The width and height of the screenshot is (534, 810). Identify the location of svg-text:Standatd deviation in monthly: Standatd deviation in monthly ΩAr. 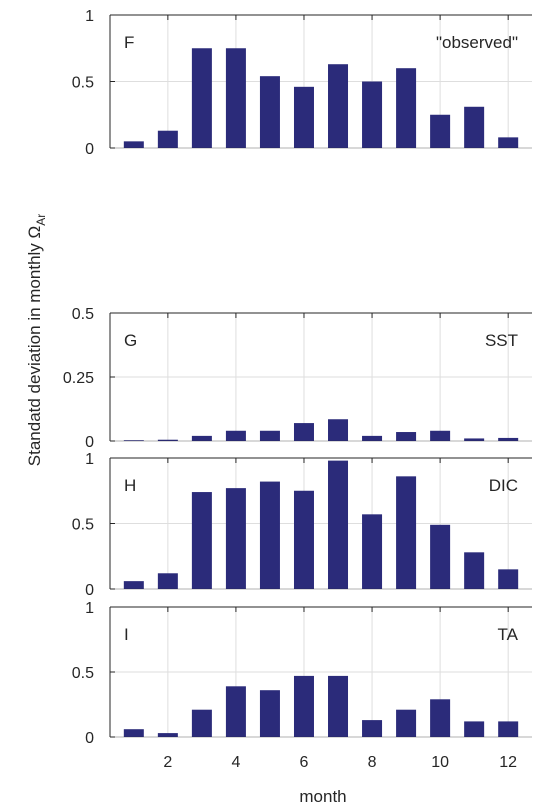
(36, 340).